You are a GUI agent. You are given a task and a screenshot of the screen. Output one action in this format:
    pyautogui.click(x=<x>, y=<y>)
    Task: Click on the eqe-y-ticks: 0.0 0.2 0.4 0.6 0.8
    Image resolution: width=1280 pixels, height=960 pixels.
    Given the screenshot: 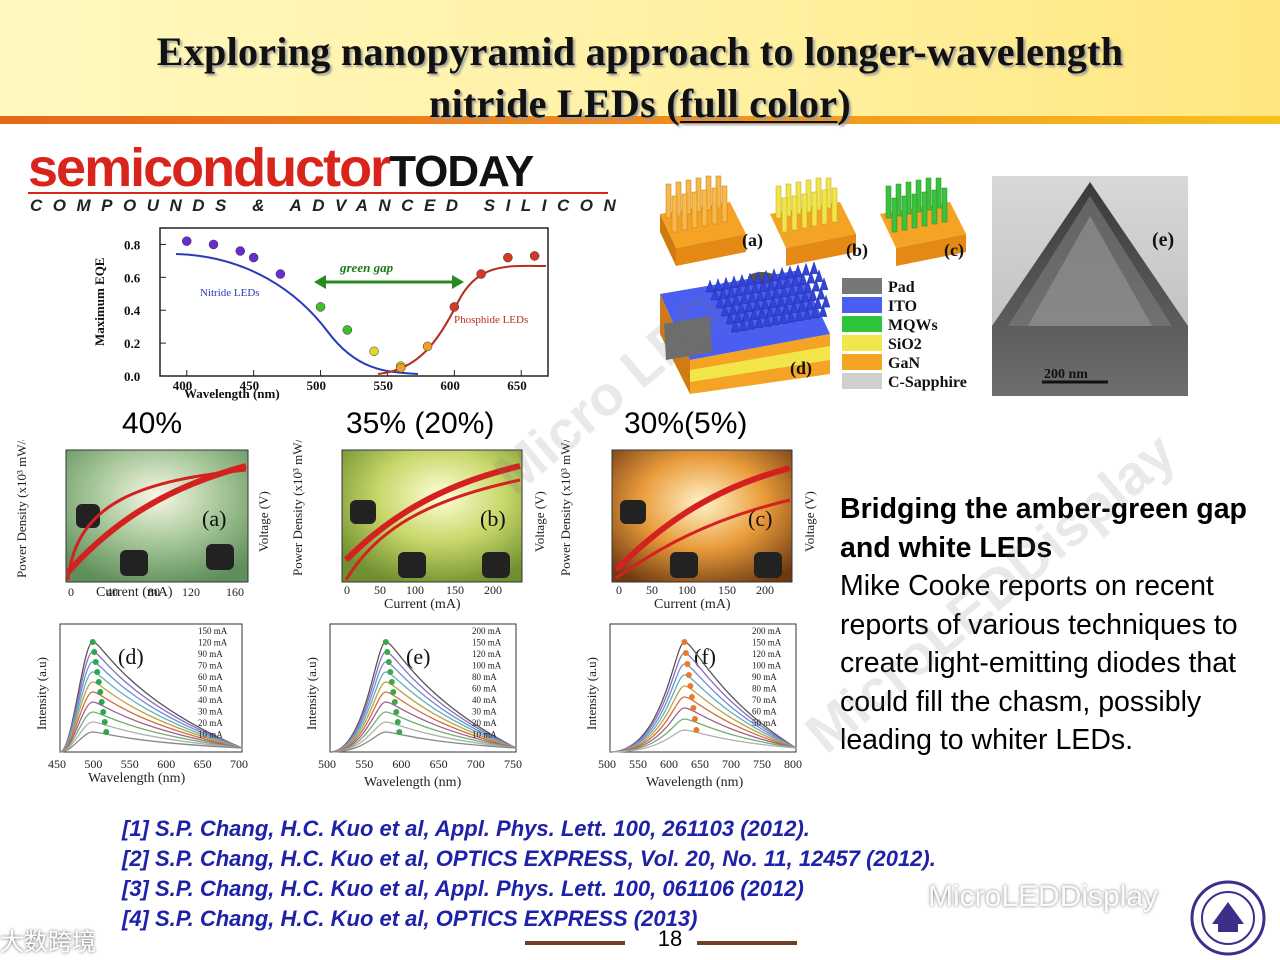 What is the action you would take?
    pyautogui.click(x=145, y=310)
    